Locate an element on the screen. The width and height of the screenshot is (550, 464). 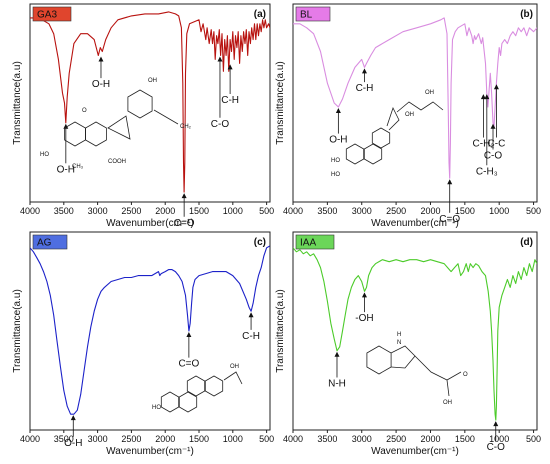
panel-label: (c) is located at coordinates (260, 242).